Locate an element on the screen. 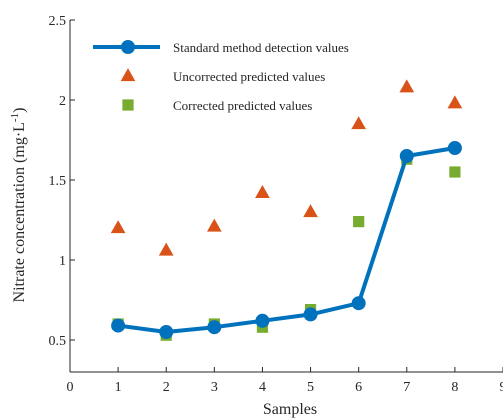  y-axis-label-unit: ·L is located at coordinates (19, 129).